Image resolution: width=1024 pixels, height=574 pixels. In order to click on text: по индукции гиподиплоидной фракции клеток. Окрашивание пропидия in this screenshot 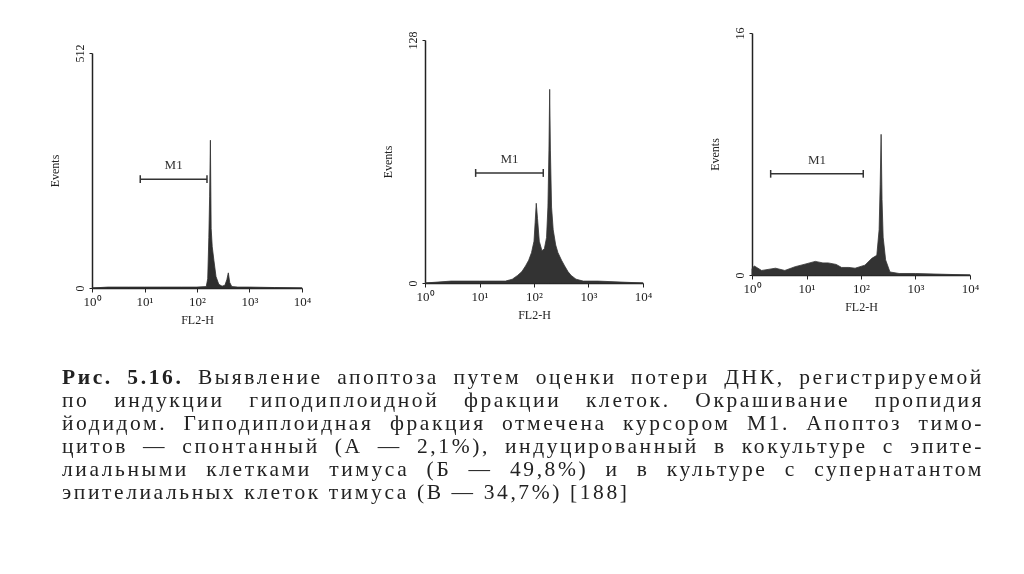, I will do `click(523, 400)`.